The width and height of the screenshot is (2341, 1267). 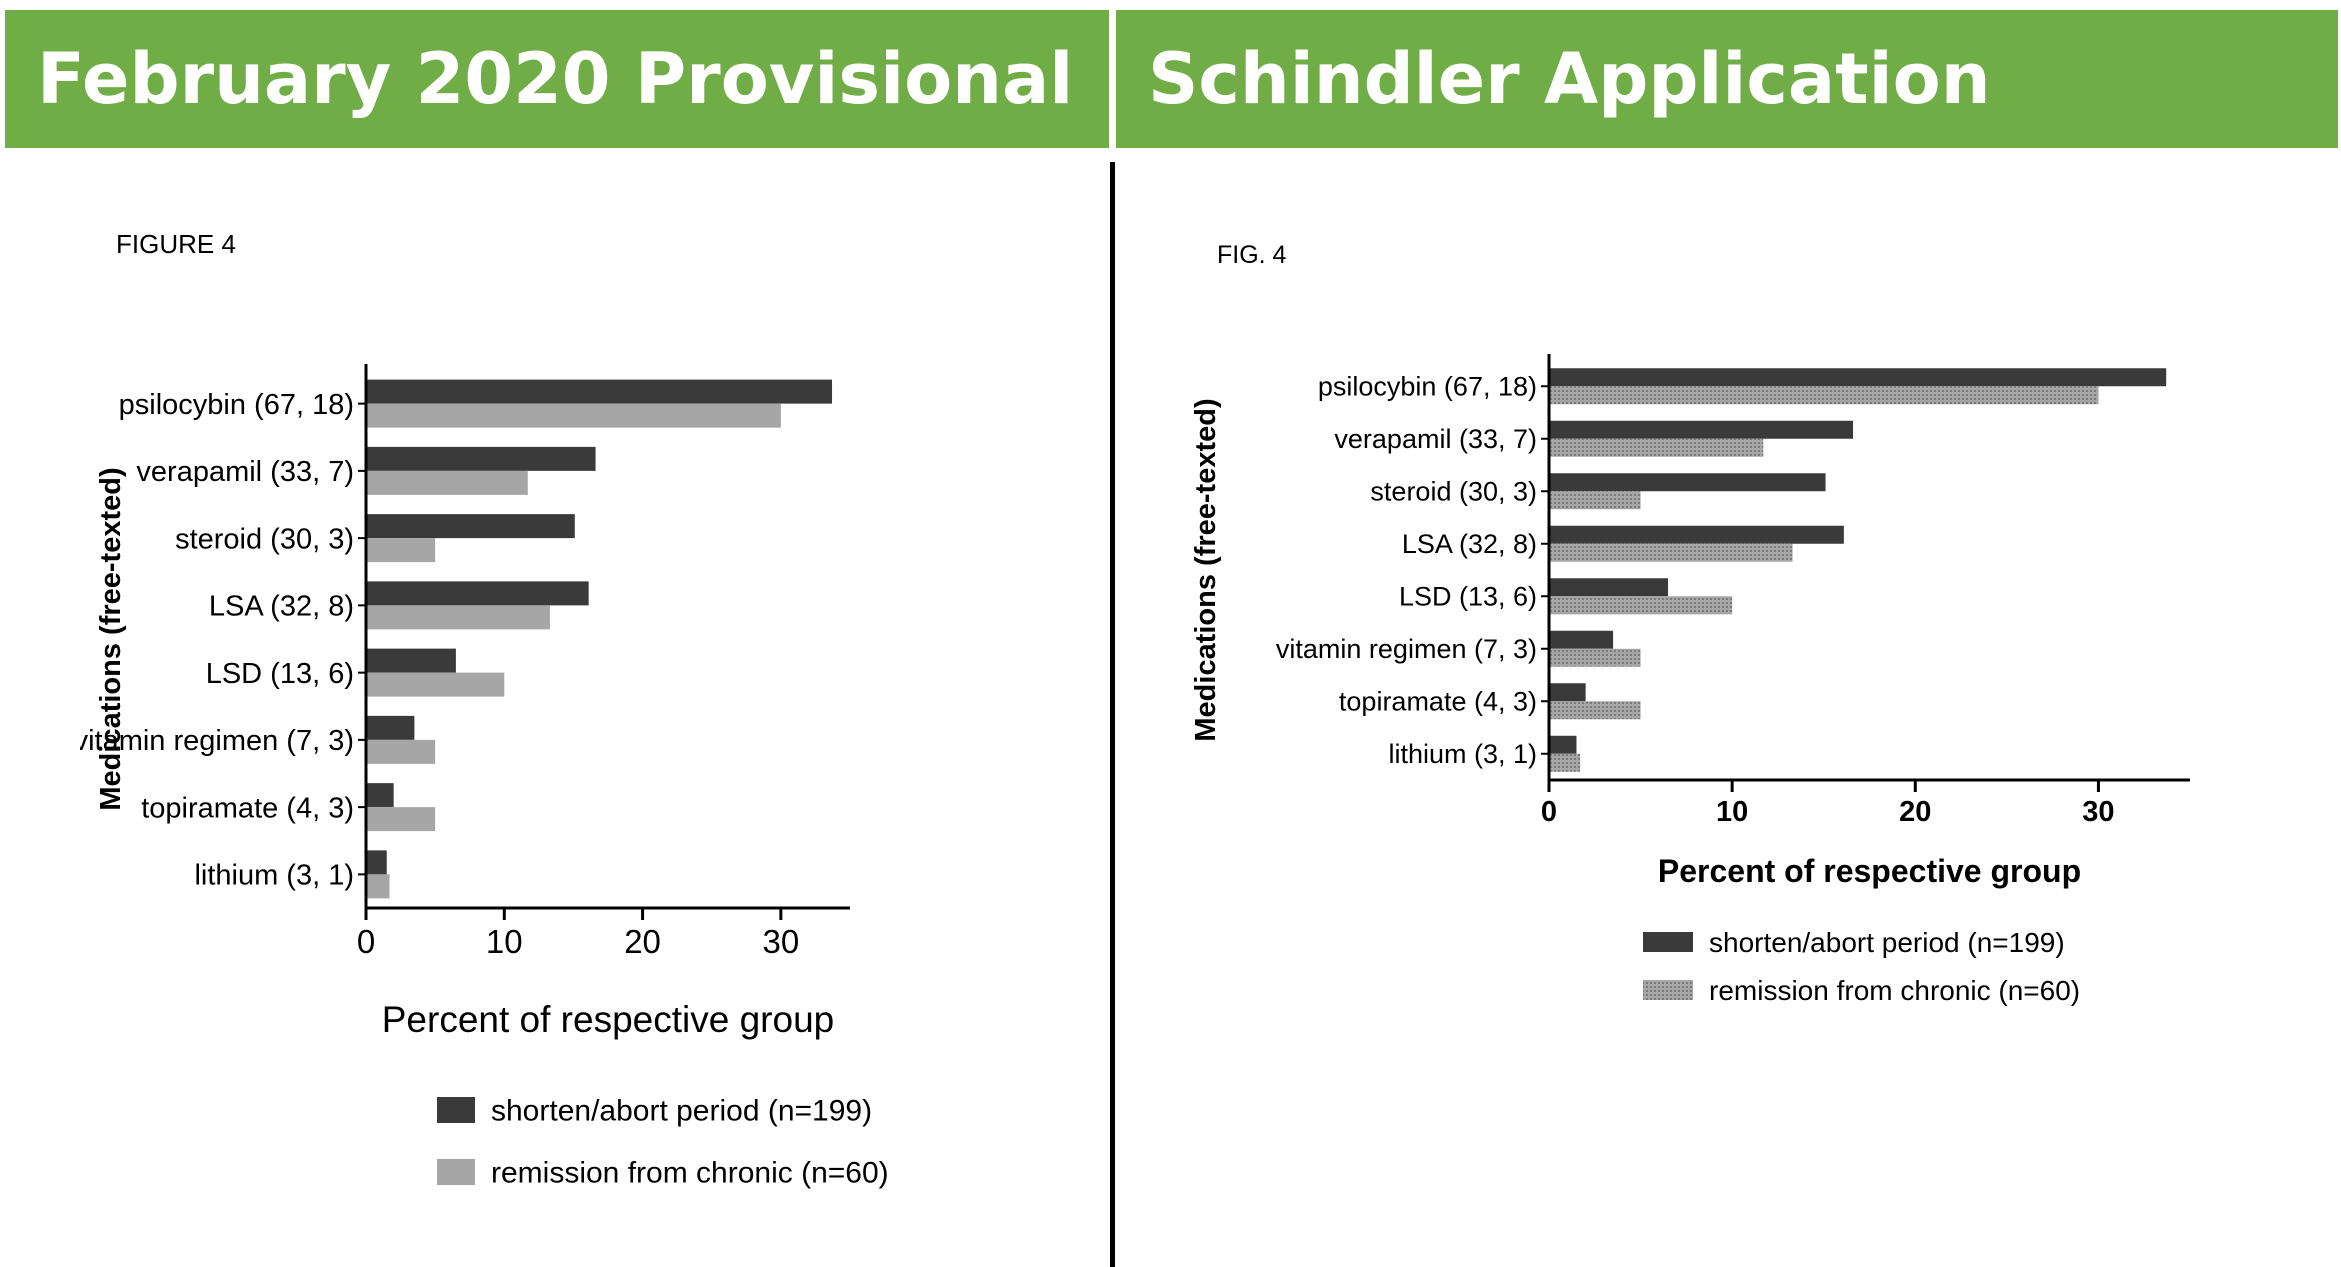 What do you see at coordinates (1252, 255) in the screenshot?
I see `figure-label: FIG. 4` at bounding box center [1252, 255].